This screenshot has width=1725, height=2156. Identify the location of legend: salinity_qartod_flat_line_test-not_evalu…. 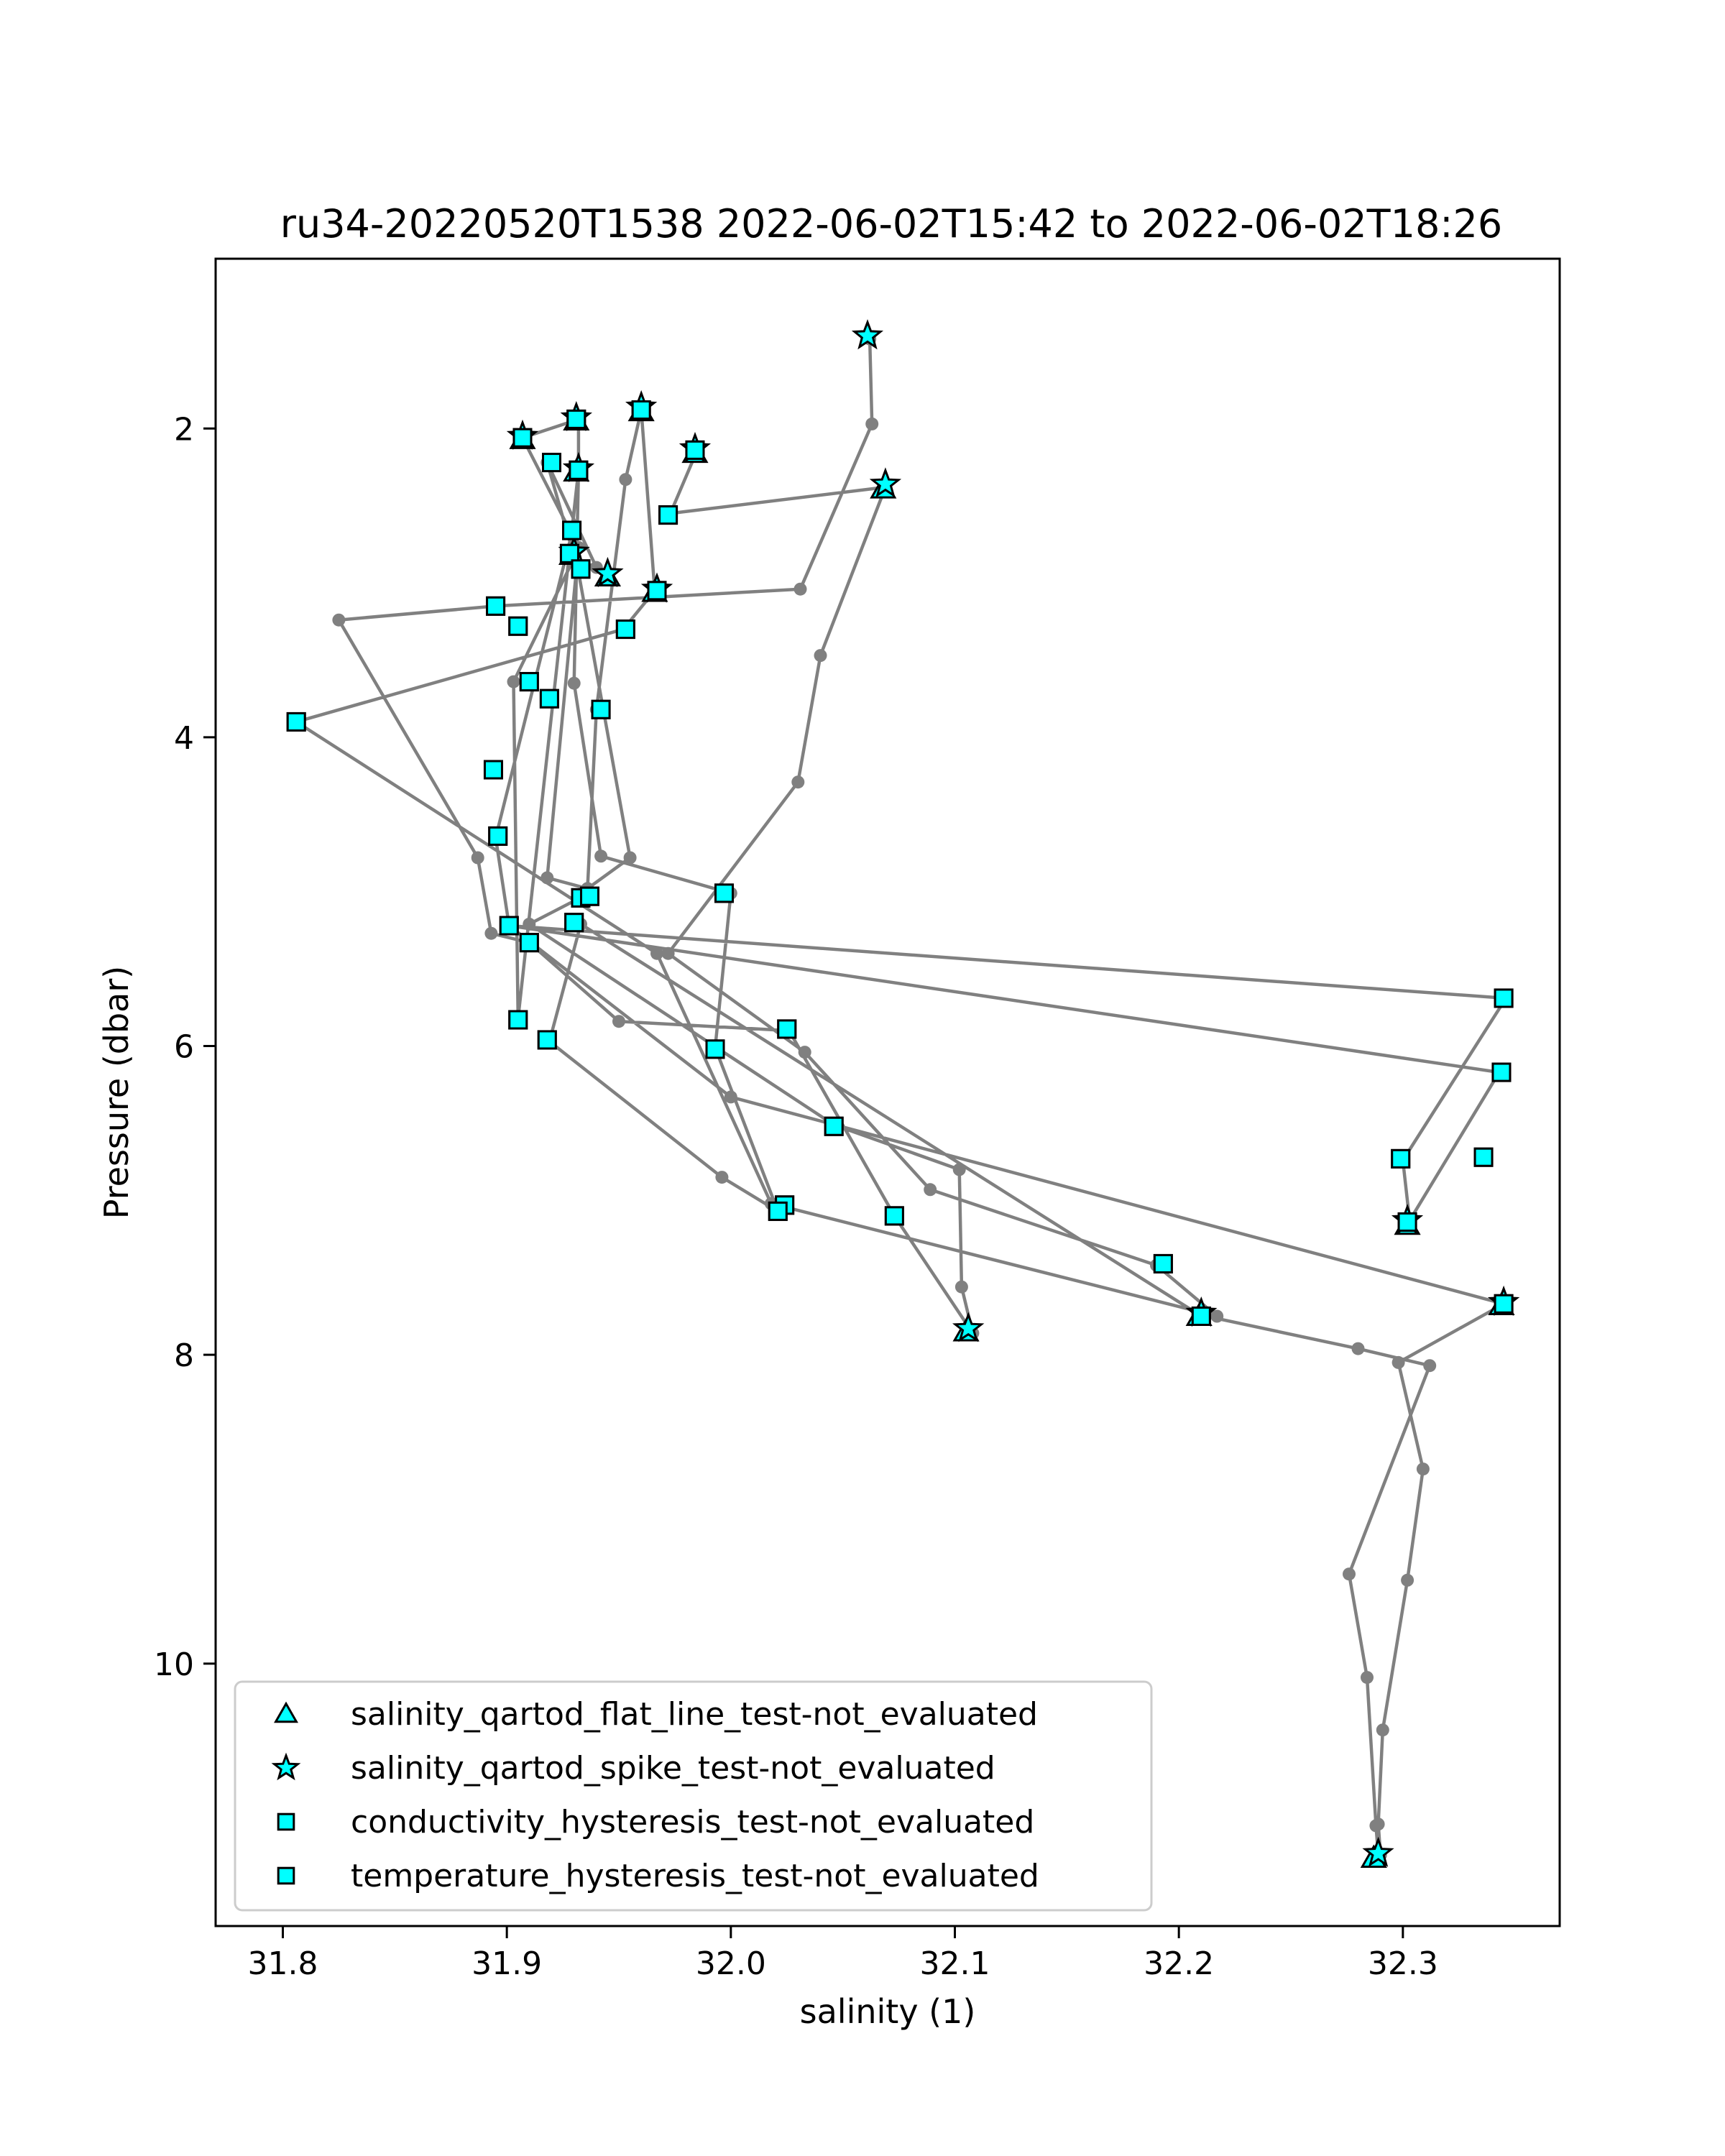
(693, 1796).